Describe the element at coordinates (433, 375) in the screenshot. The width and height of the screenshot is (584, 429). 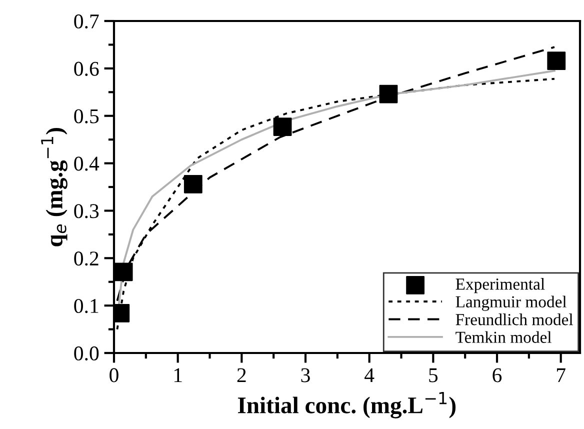
I see `x-tick-label: 5` at that location.